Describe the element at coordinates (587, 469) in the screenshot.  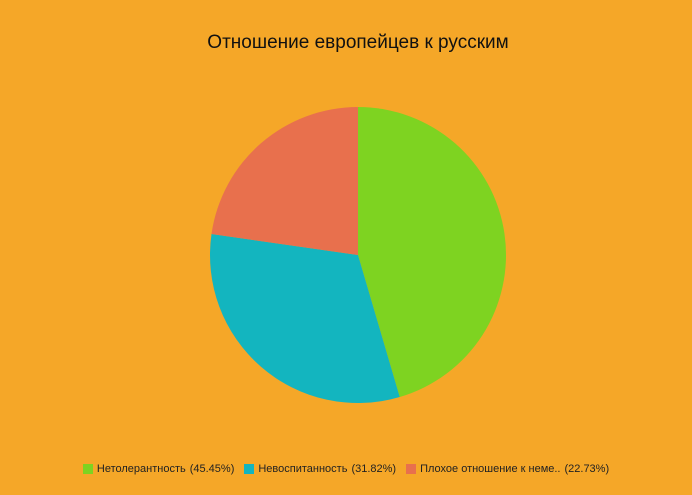
I see `legend-value: (22.73%)` at that location.